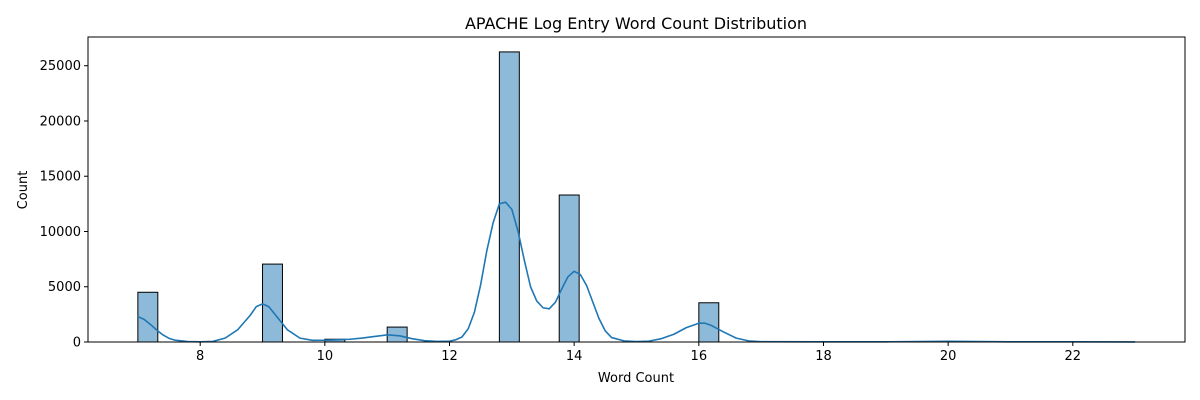 This screenshot has height=400, width=1200. Describe the element at coordinates (60, 66) in the screenshot. I see `y-tick-label: 25000` at that location.